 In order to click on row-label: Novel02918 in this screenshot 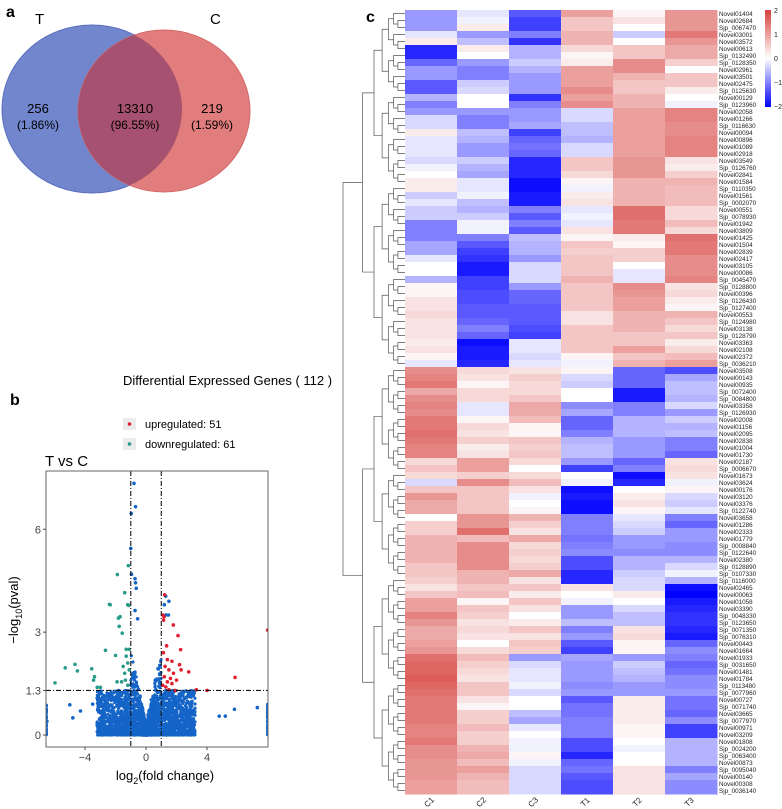, I will do `click(736, 154)`.